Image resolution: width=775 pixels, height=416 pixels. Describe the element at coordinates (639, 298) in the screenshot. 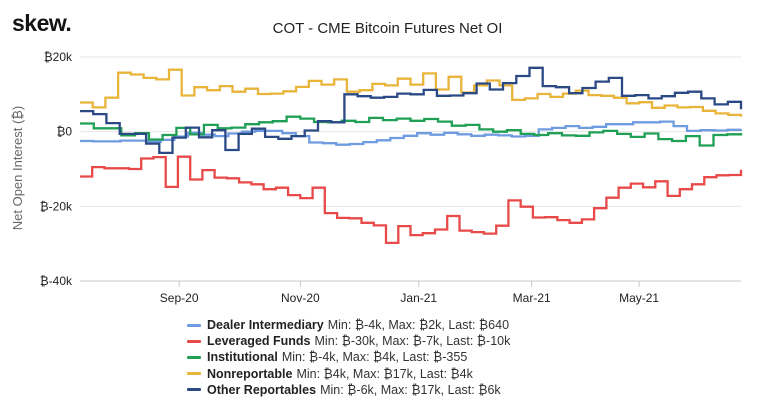

I see `x-tick-label-4: May-21` at that location.